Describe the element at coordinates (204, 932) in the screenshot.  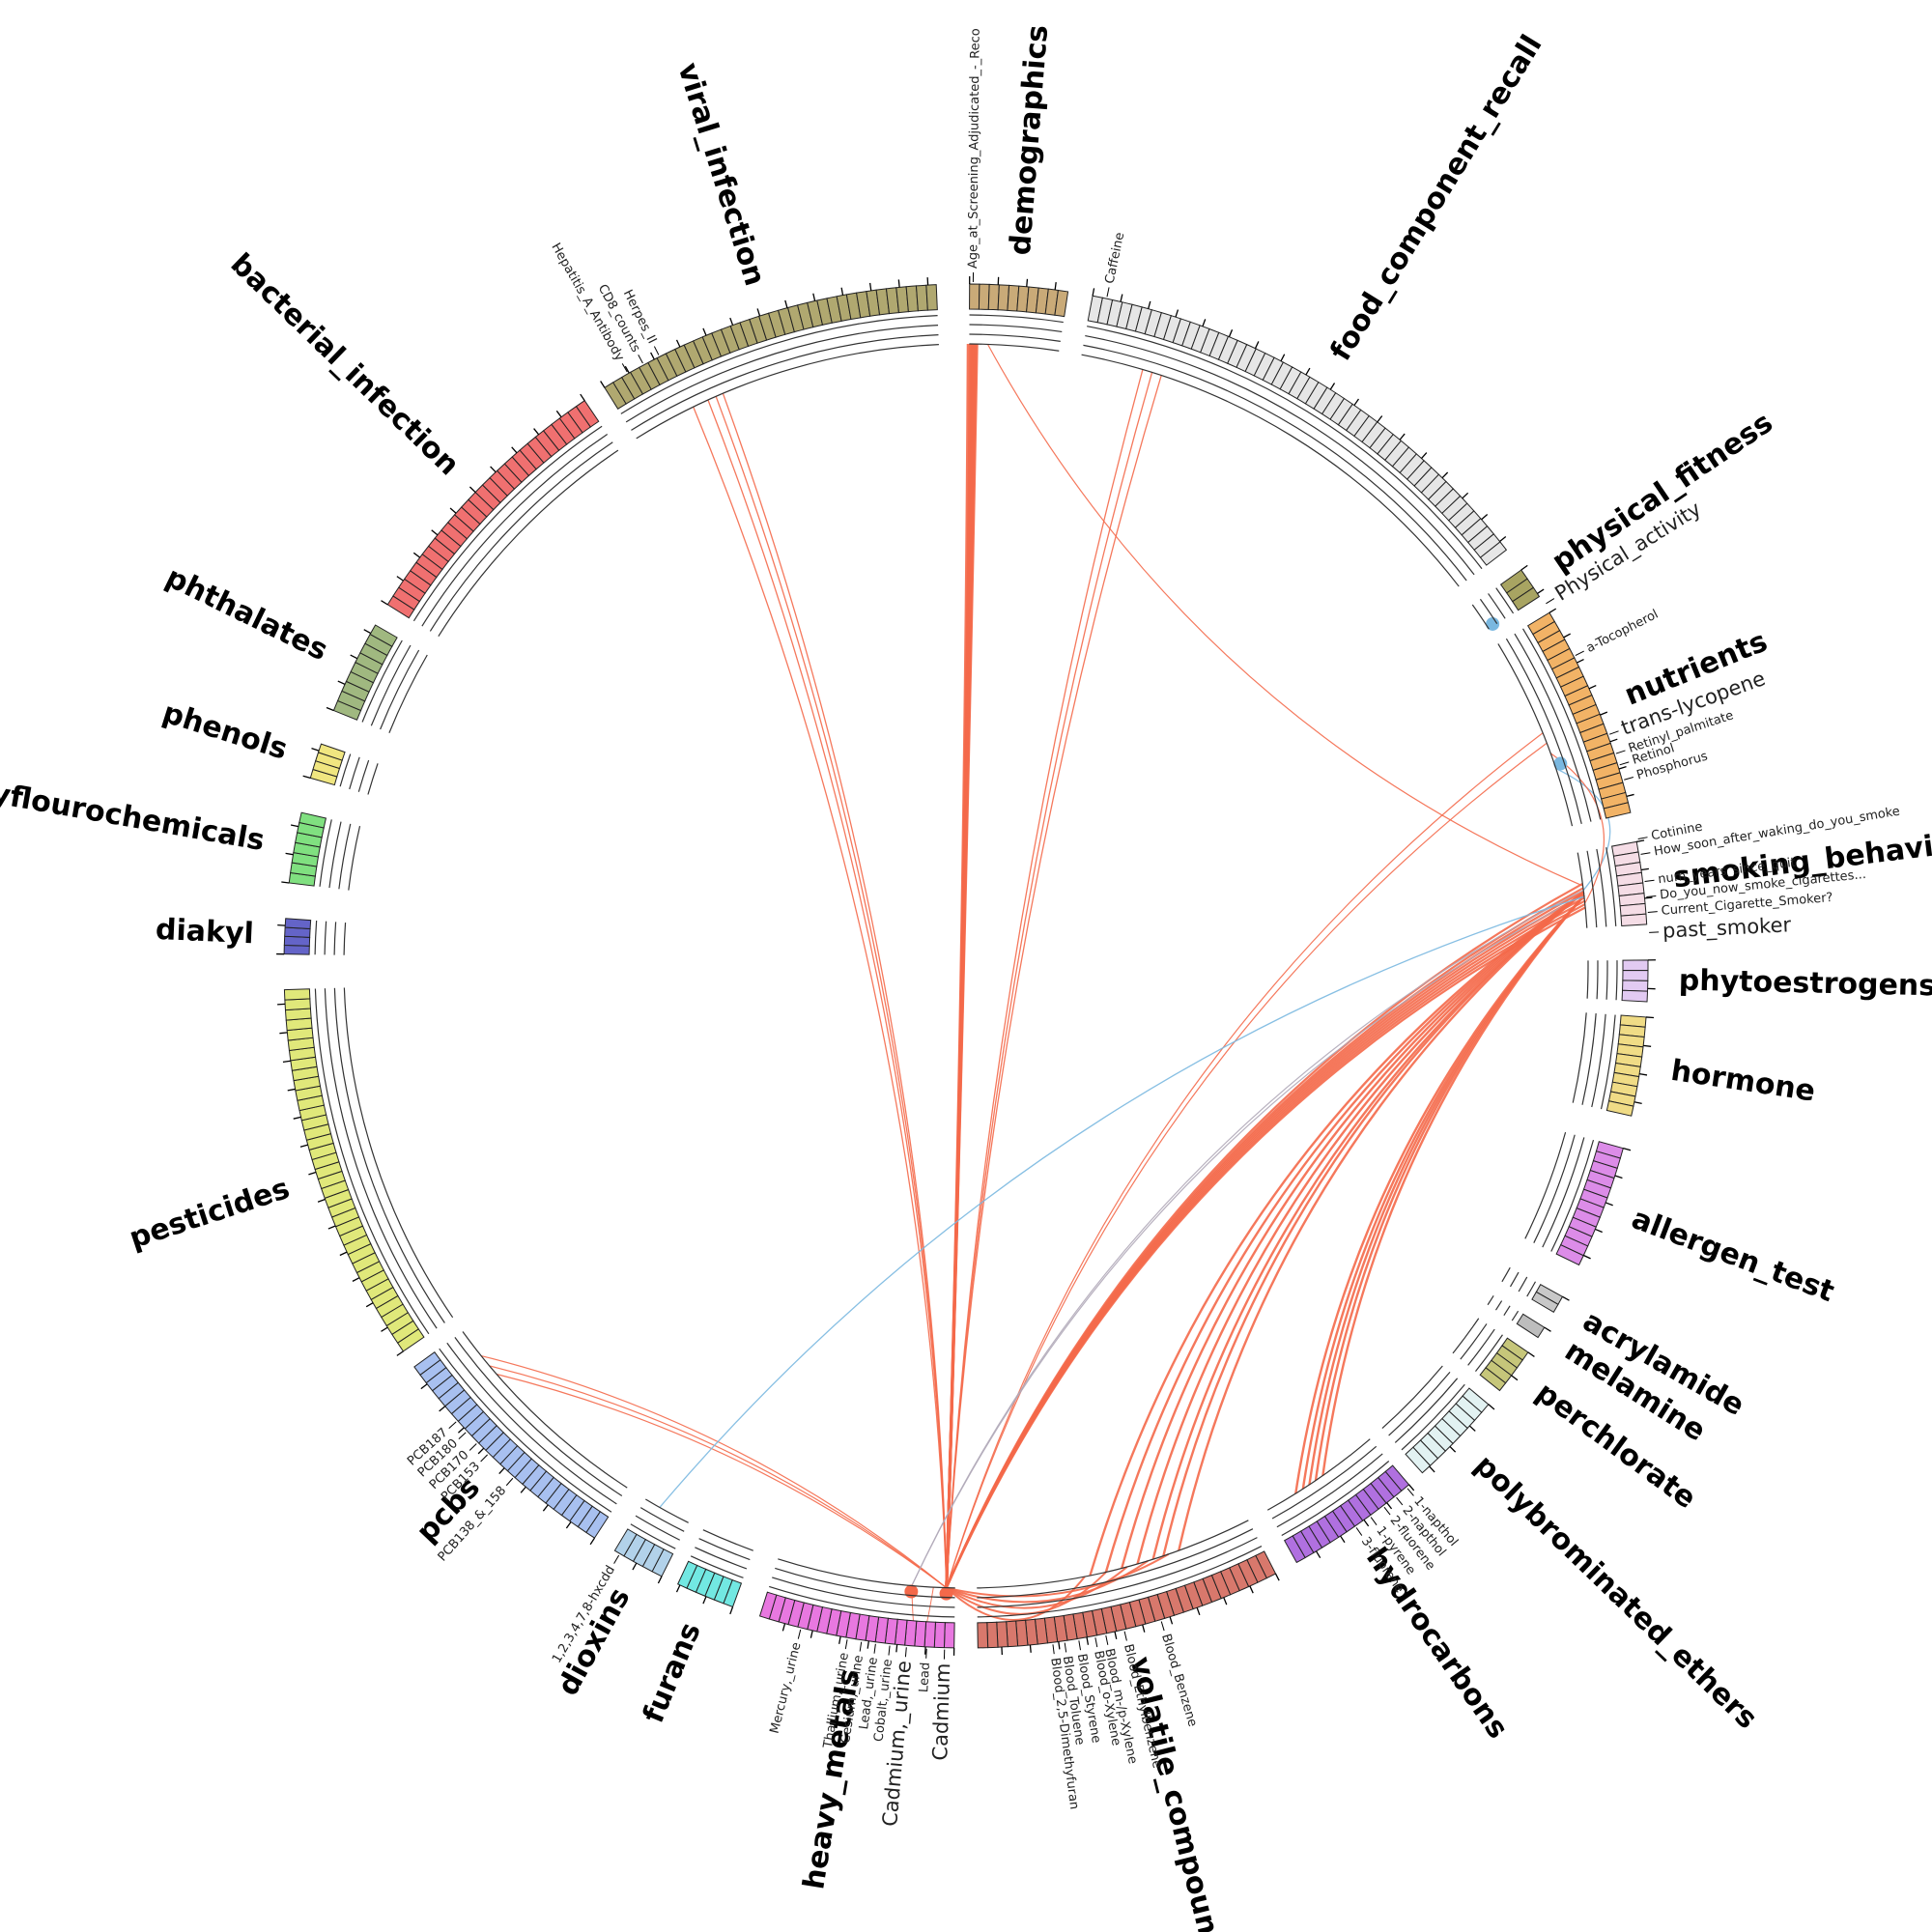
I see `sector-label: diakyl` at that location.